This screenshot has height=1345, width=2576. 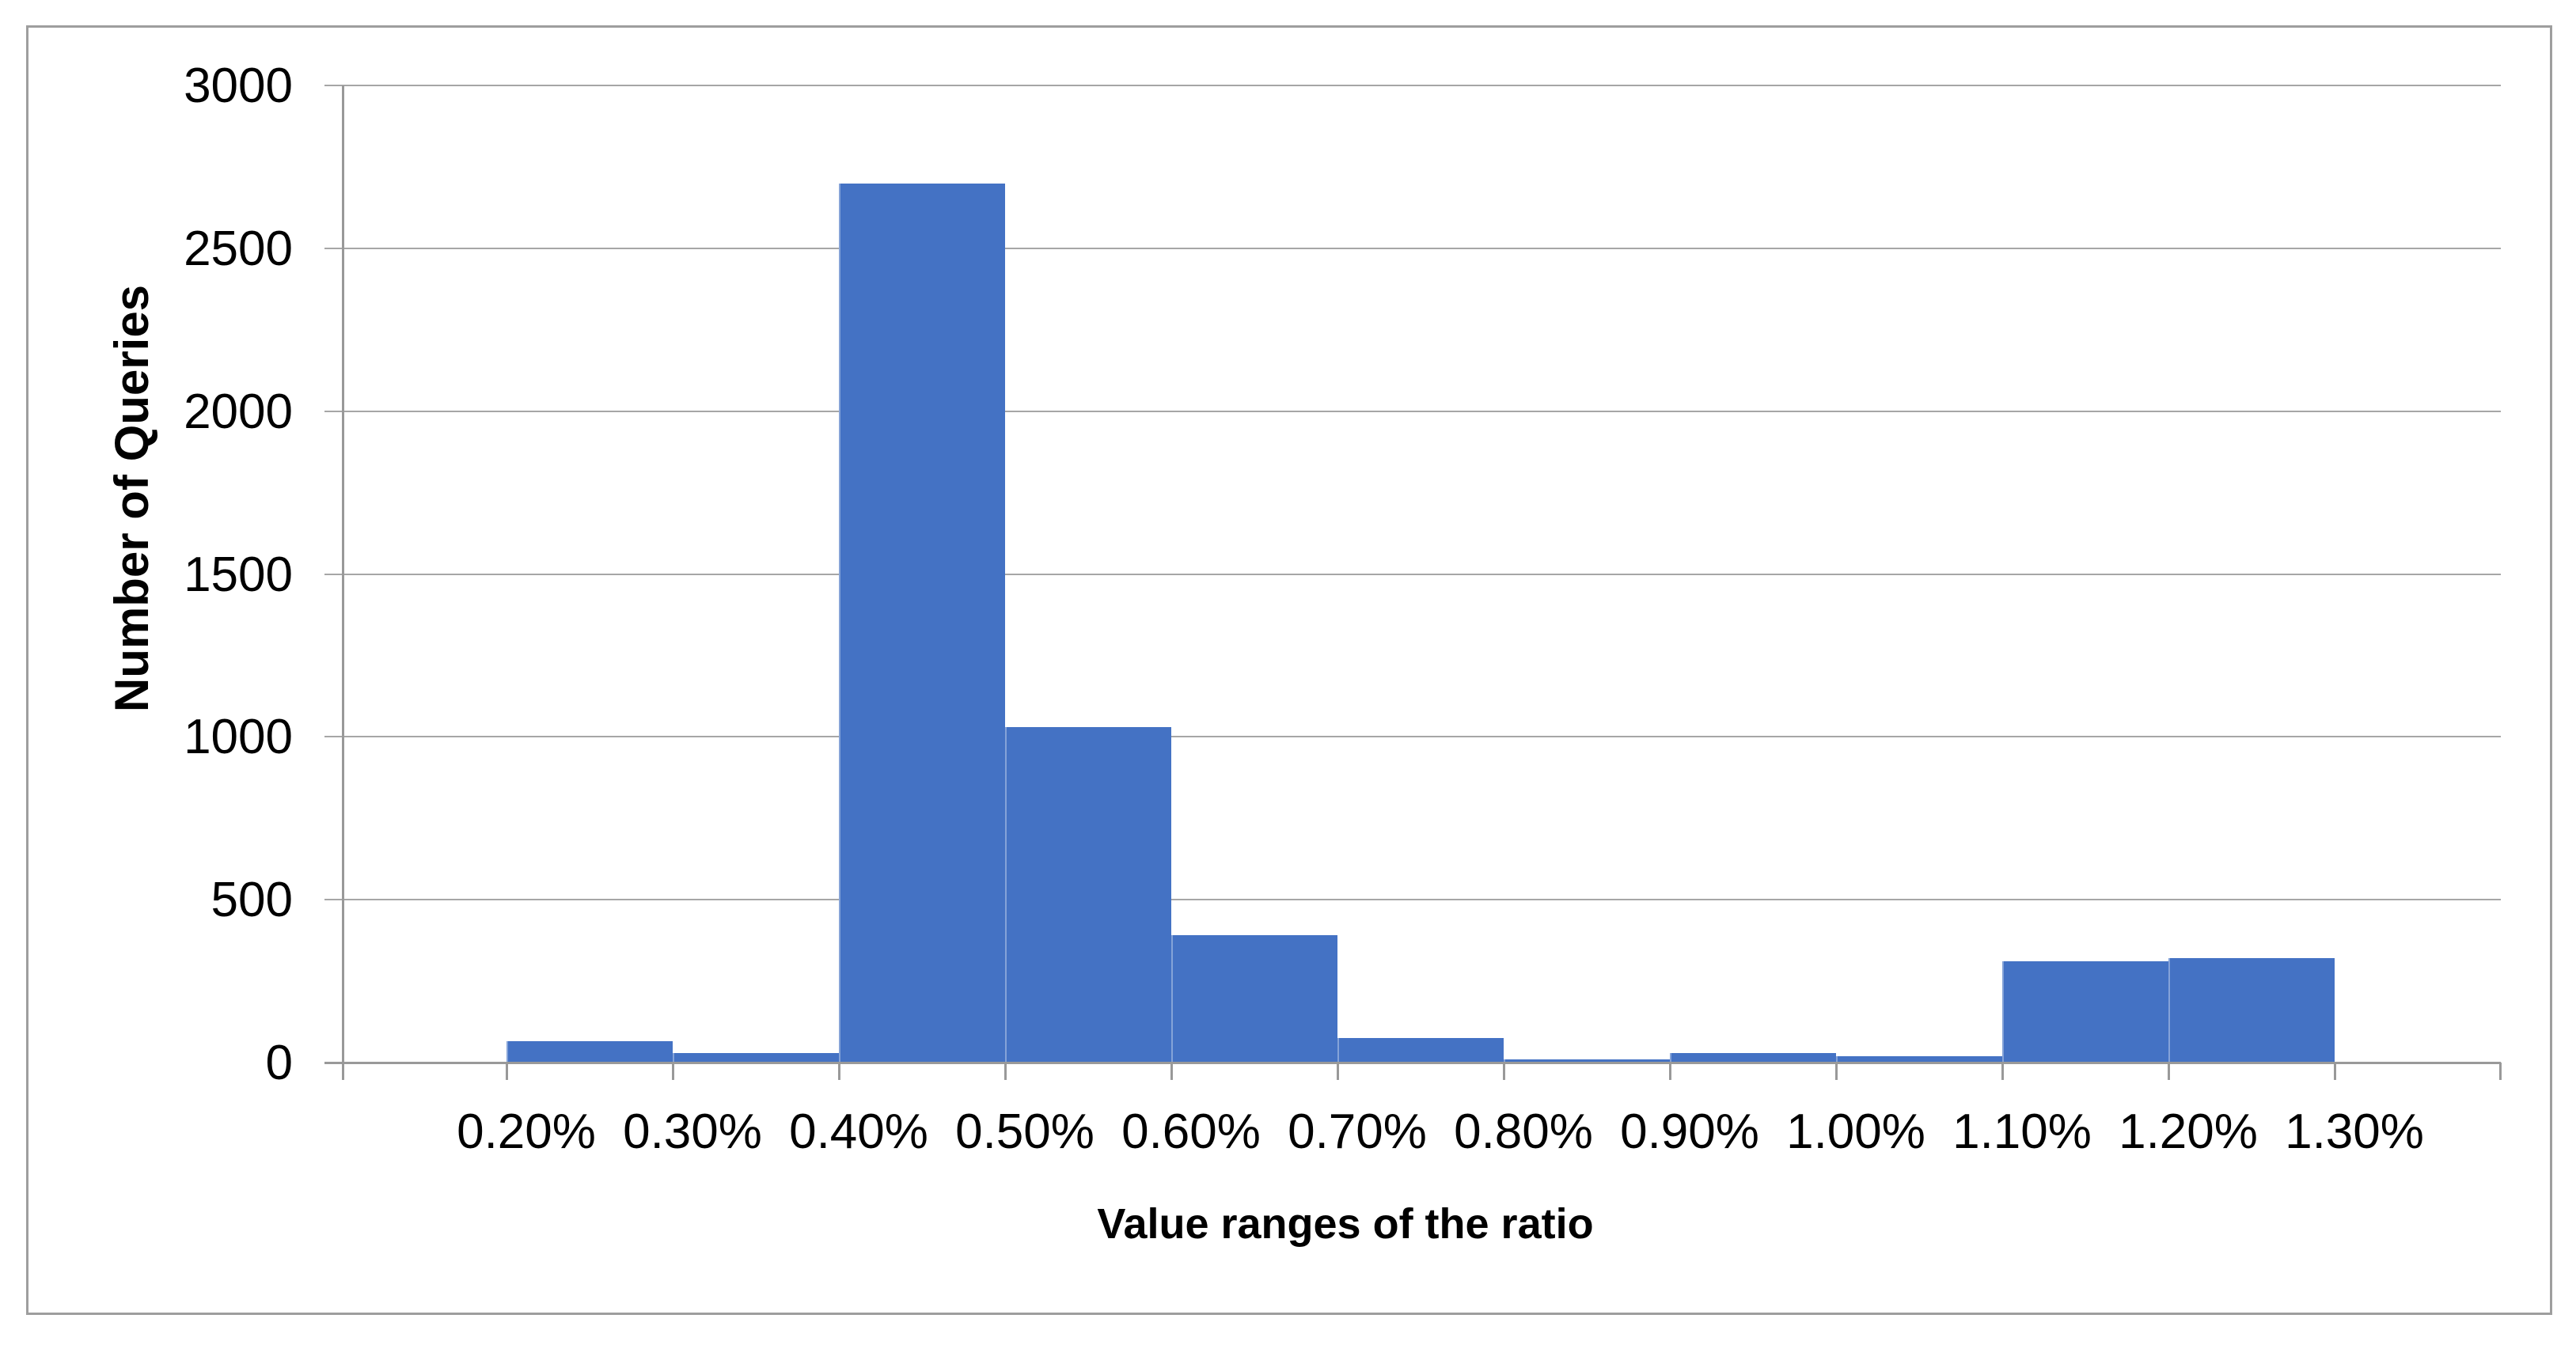 What do you see at coordinates (1855, 1131) in the screenshot?
I see `x-tick-label: 1.00%` at bounding box center [1855, 1131].